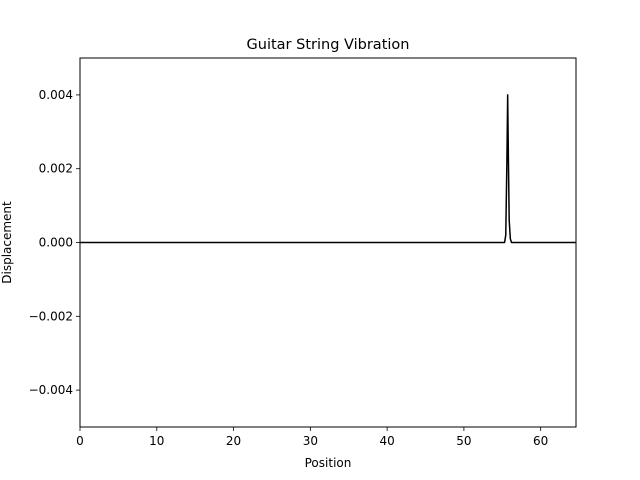 The height and width of the screenshot is (480, 640). Describe the element at coordinates (328, 45) in the screenshot. I see `chart-title: Guitar String Vibration` at that location.